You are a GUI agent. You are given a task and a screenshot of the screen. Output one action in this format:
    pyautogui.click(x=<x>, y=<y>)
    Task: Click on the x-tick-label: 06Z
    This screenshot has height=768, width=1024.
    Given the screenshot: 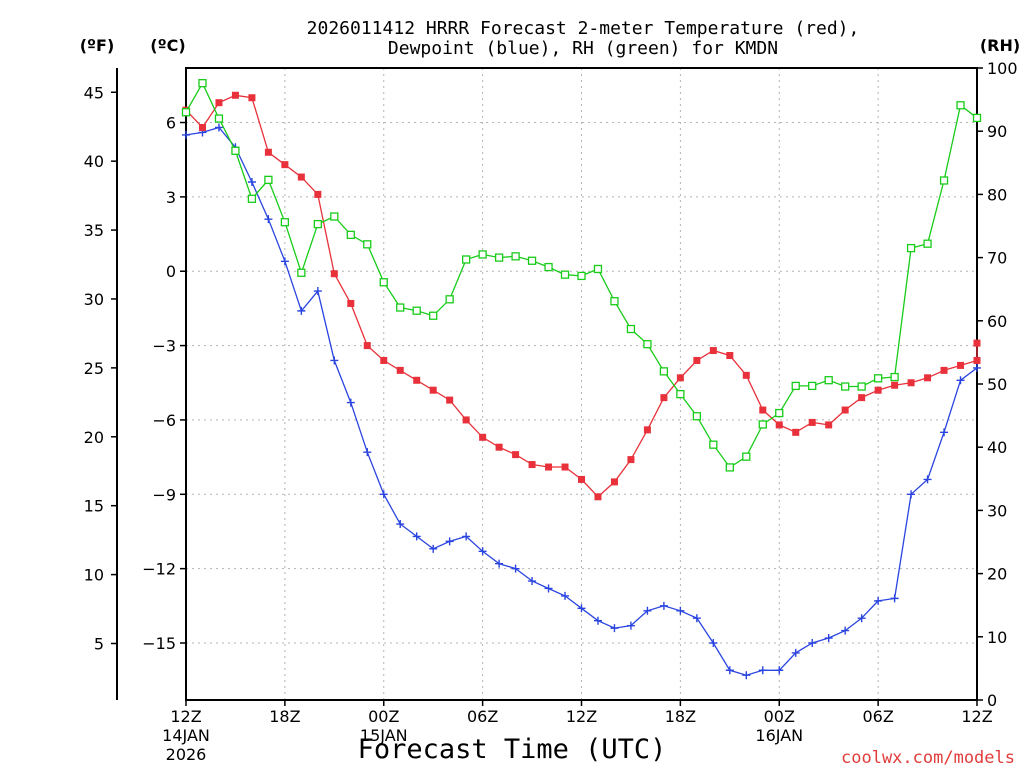 What is the action you would take?
    pyautogui.click(x=877, y=716)
    